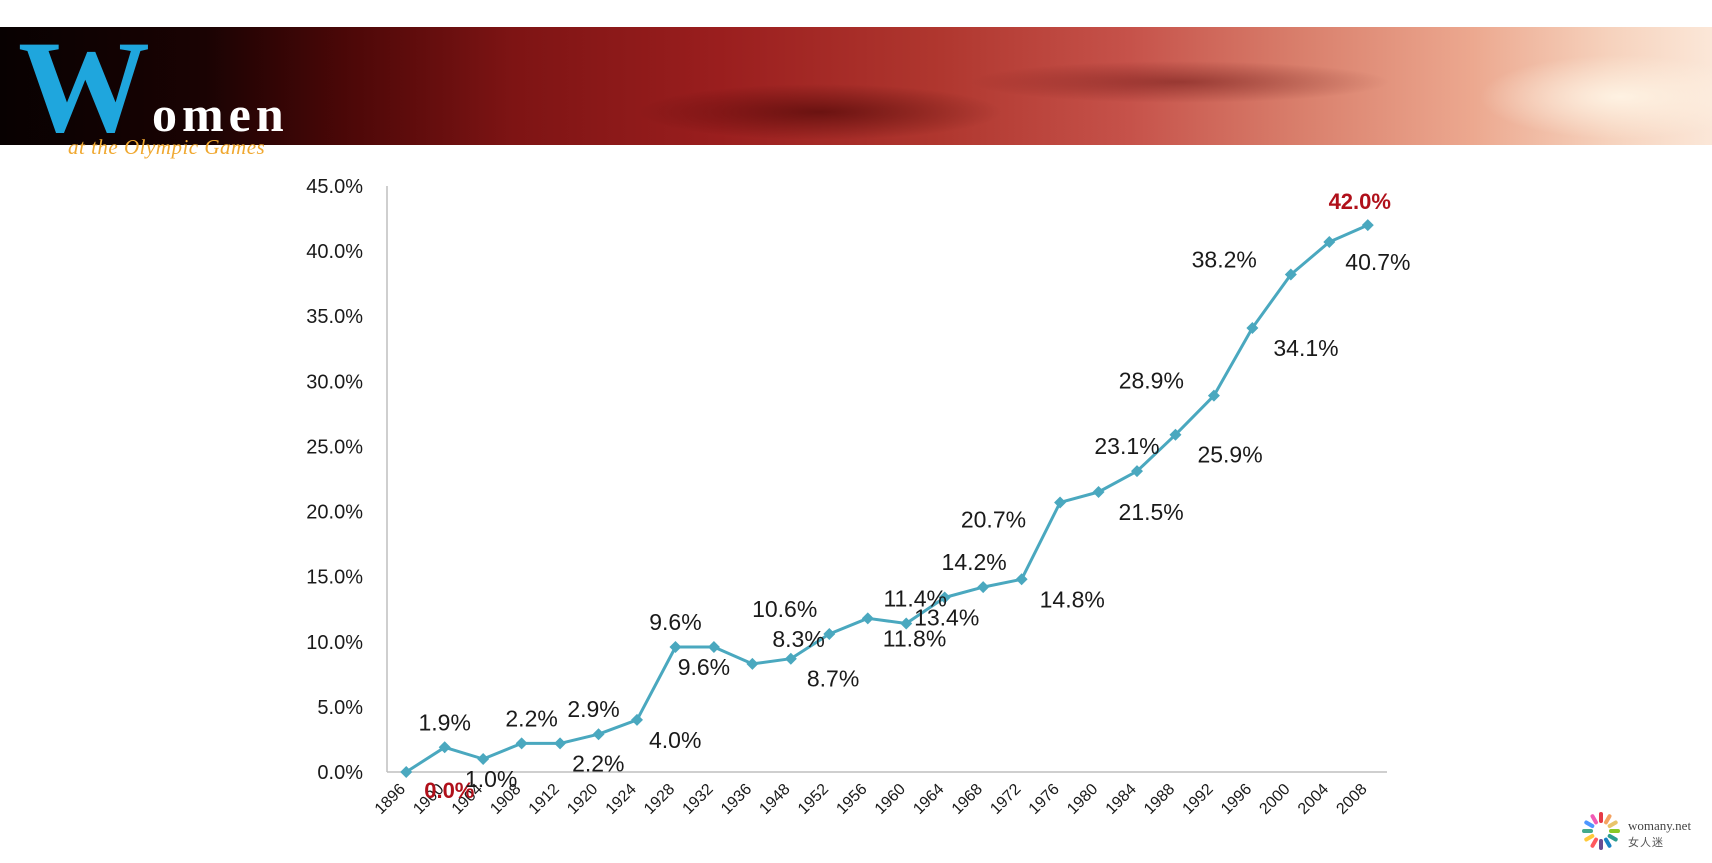 The image size is (1712, 863). What do you see at coordinates (798, 639) in the screenshot?
I see `data-label: 8.3%` at bounding box center [798, 639].